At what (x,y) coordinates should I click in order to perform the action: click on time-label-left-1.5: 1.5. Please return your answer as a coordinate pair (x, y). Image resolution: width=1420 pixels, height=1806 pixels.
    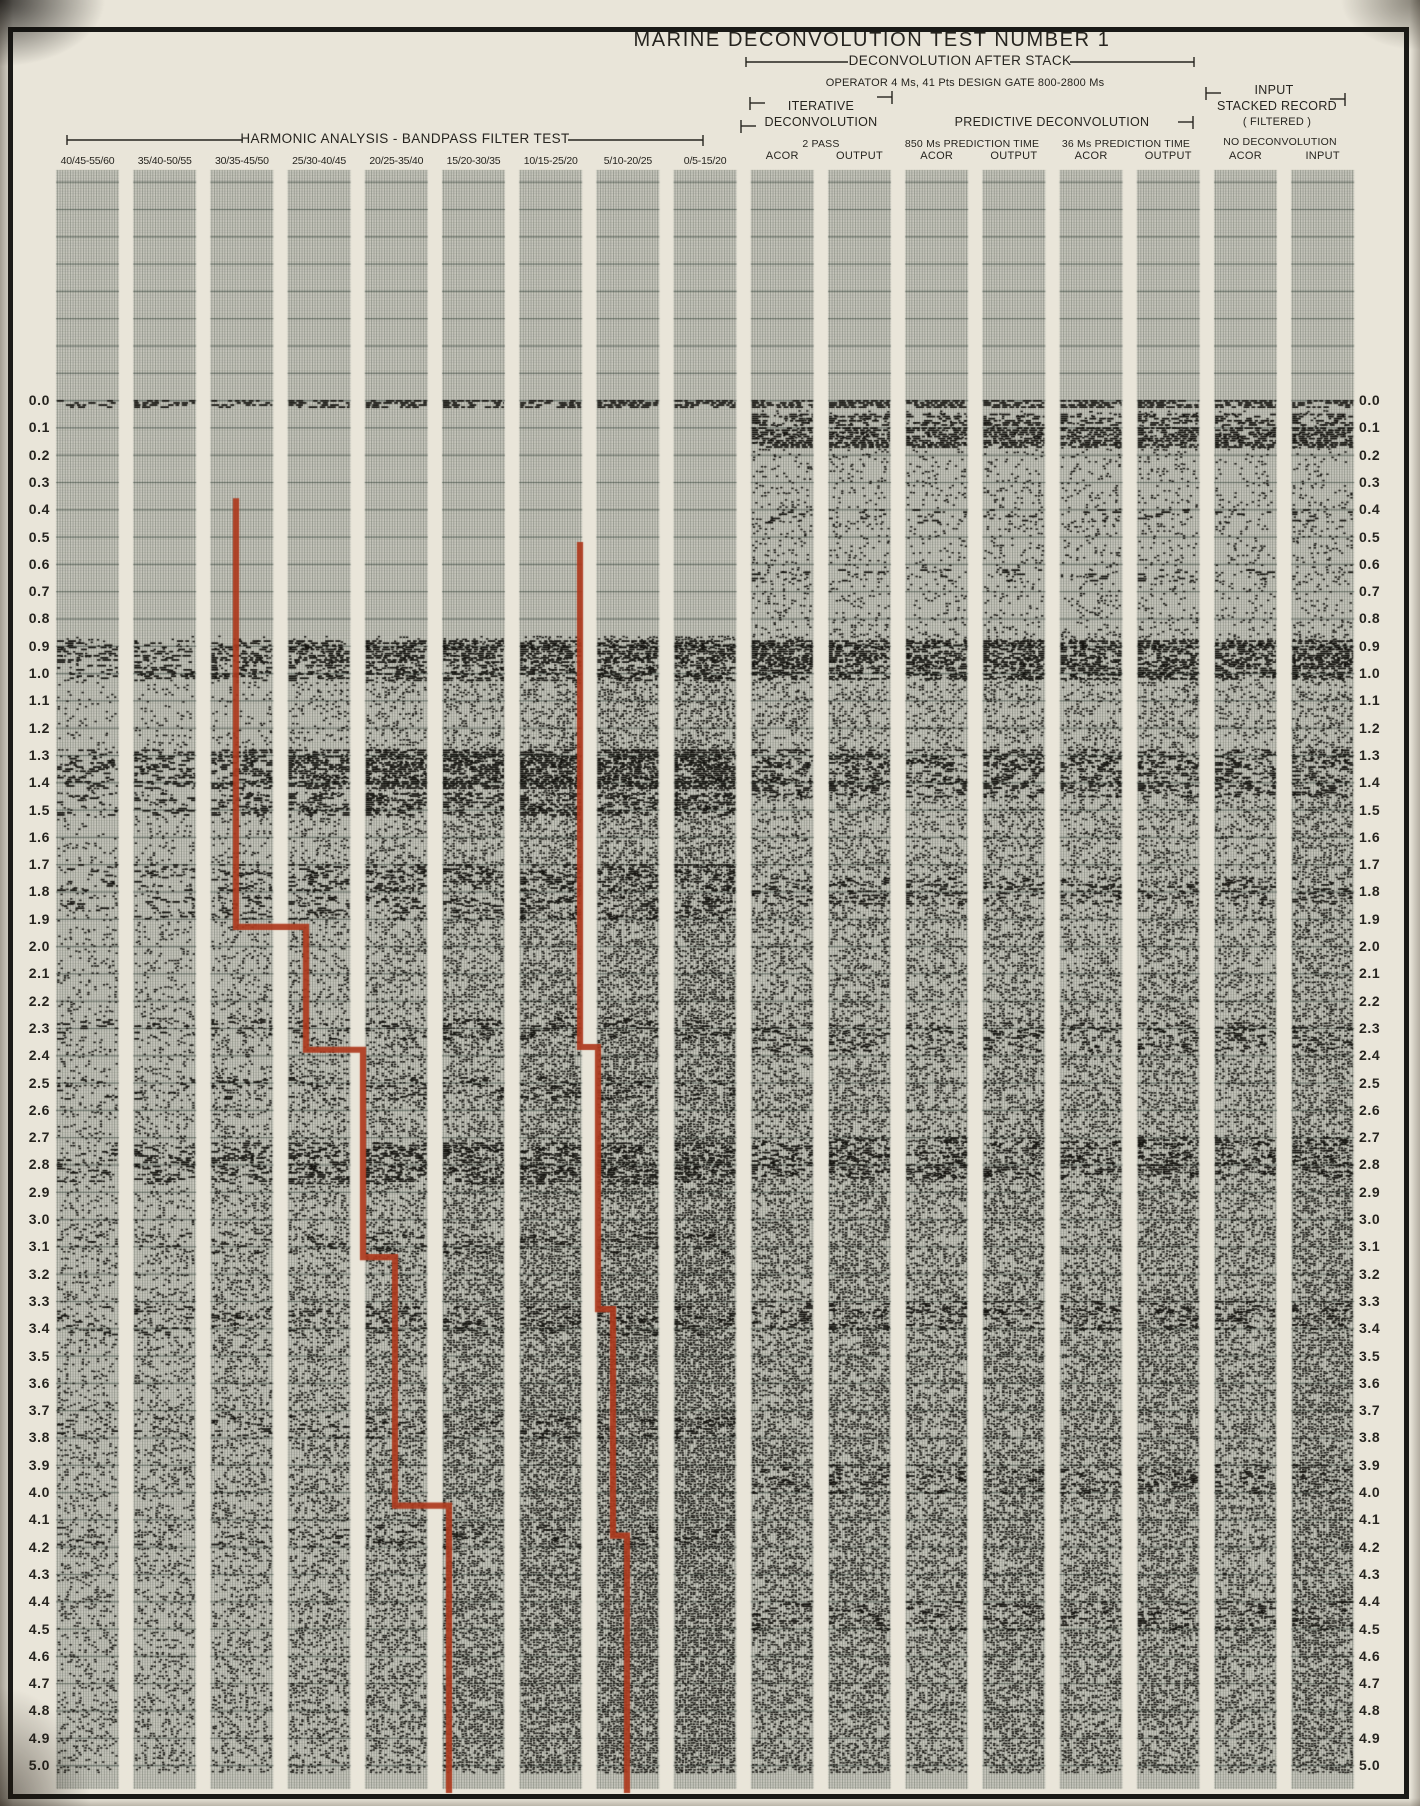
    Looking at the image, I should click on (39, 809).